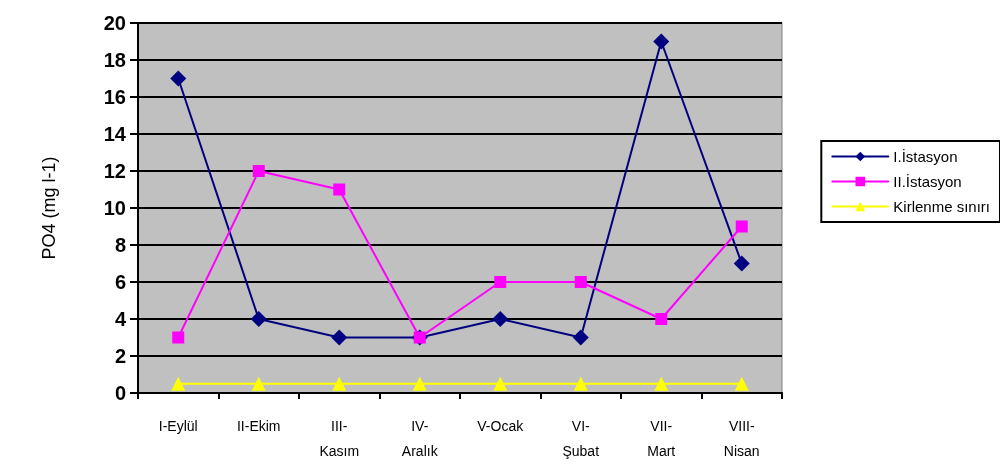  What do you see at coordinates (120, 245) in the screenshot?
I see `y-tick-label: 8` at bounding box center [120, 245].